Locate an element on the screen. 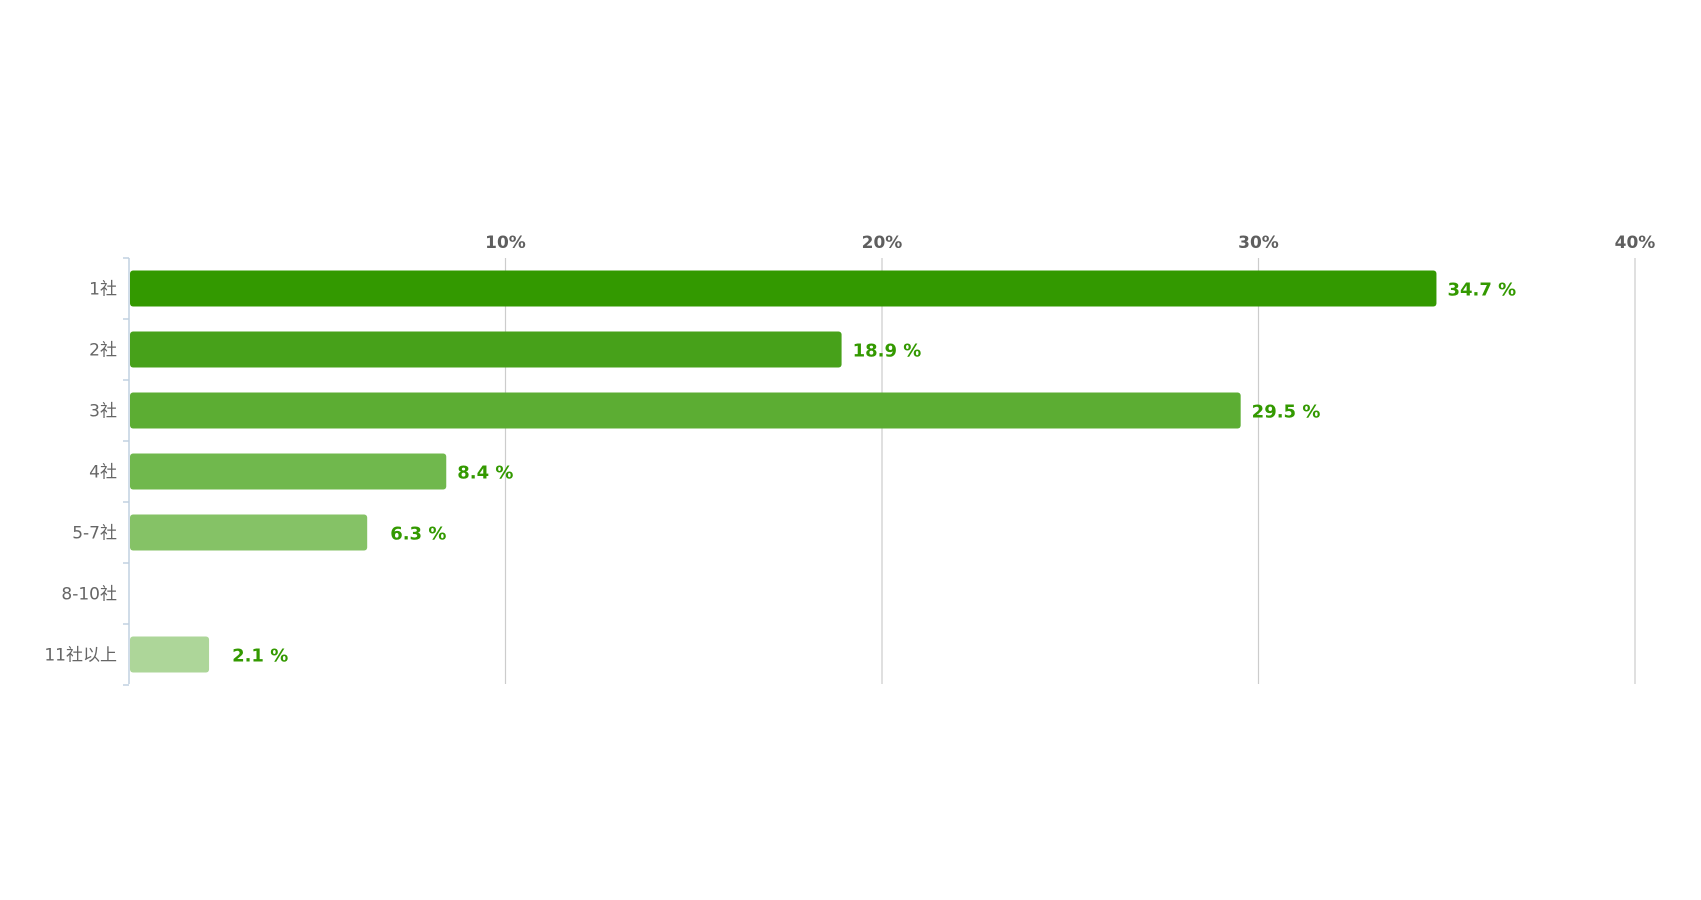 Image resolution: width=1701 pixels, height=900 pixels. value-label: 2.1 % is located at coordinates (260, 656).